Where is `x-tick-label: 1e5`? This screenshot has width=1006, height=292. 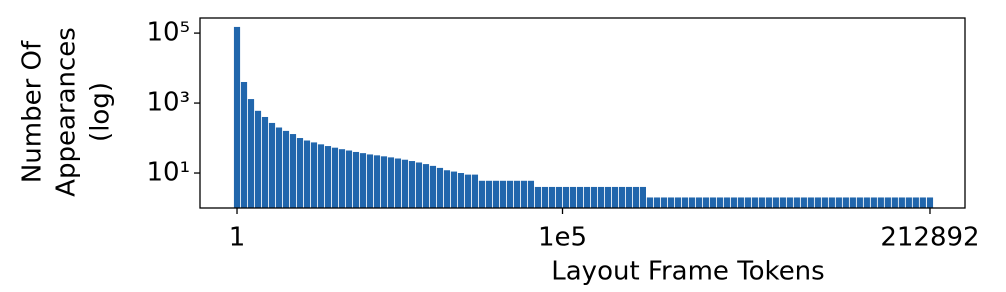
x-tick-label: 1e5 is located at coordinates (562, 238).